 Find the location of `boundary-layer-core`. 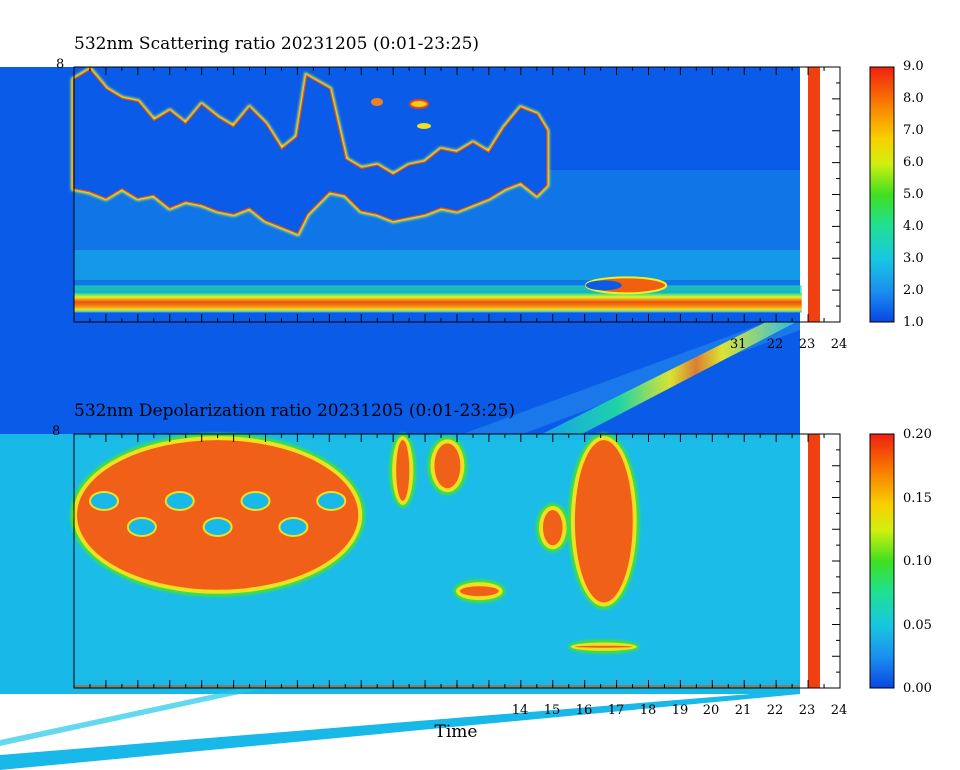

boundary-layer-core is located at coordinates (438, 303).